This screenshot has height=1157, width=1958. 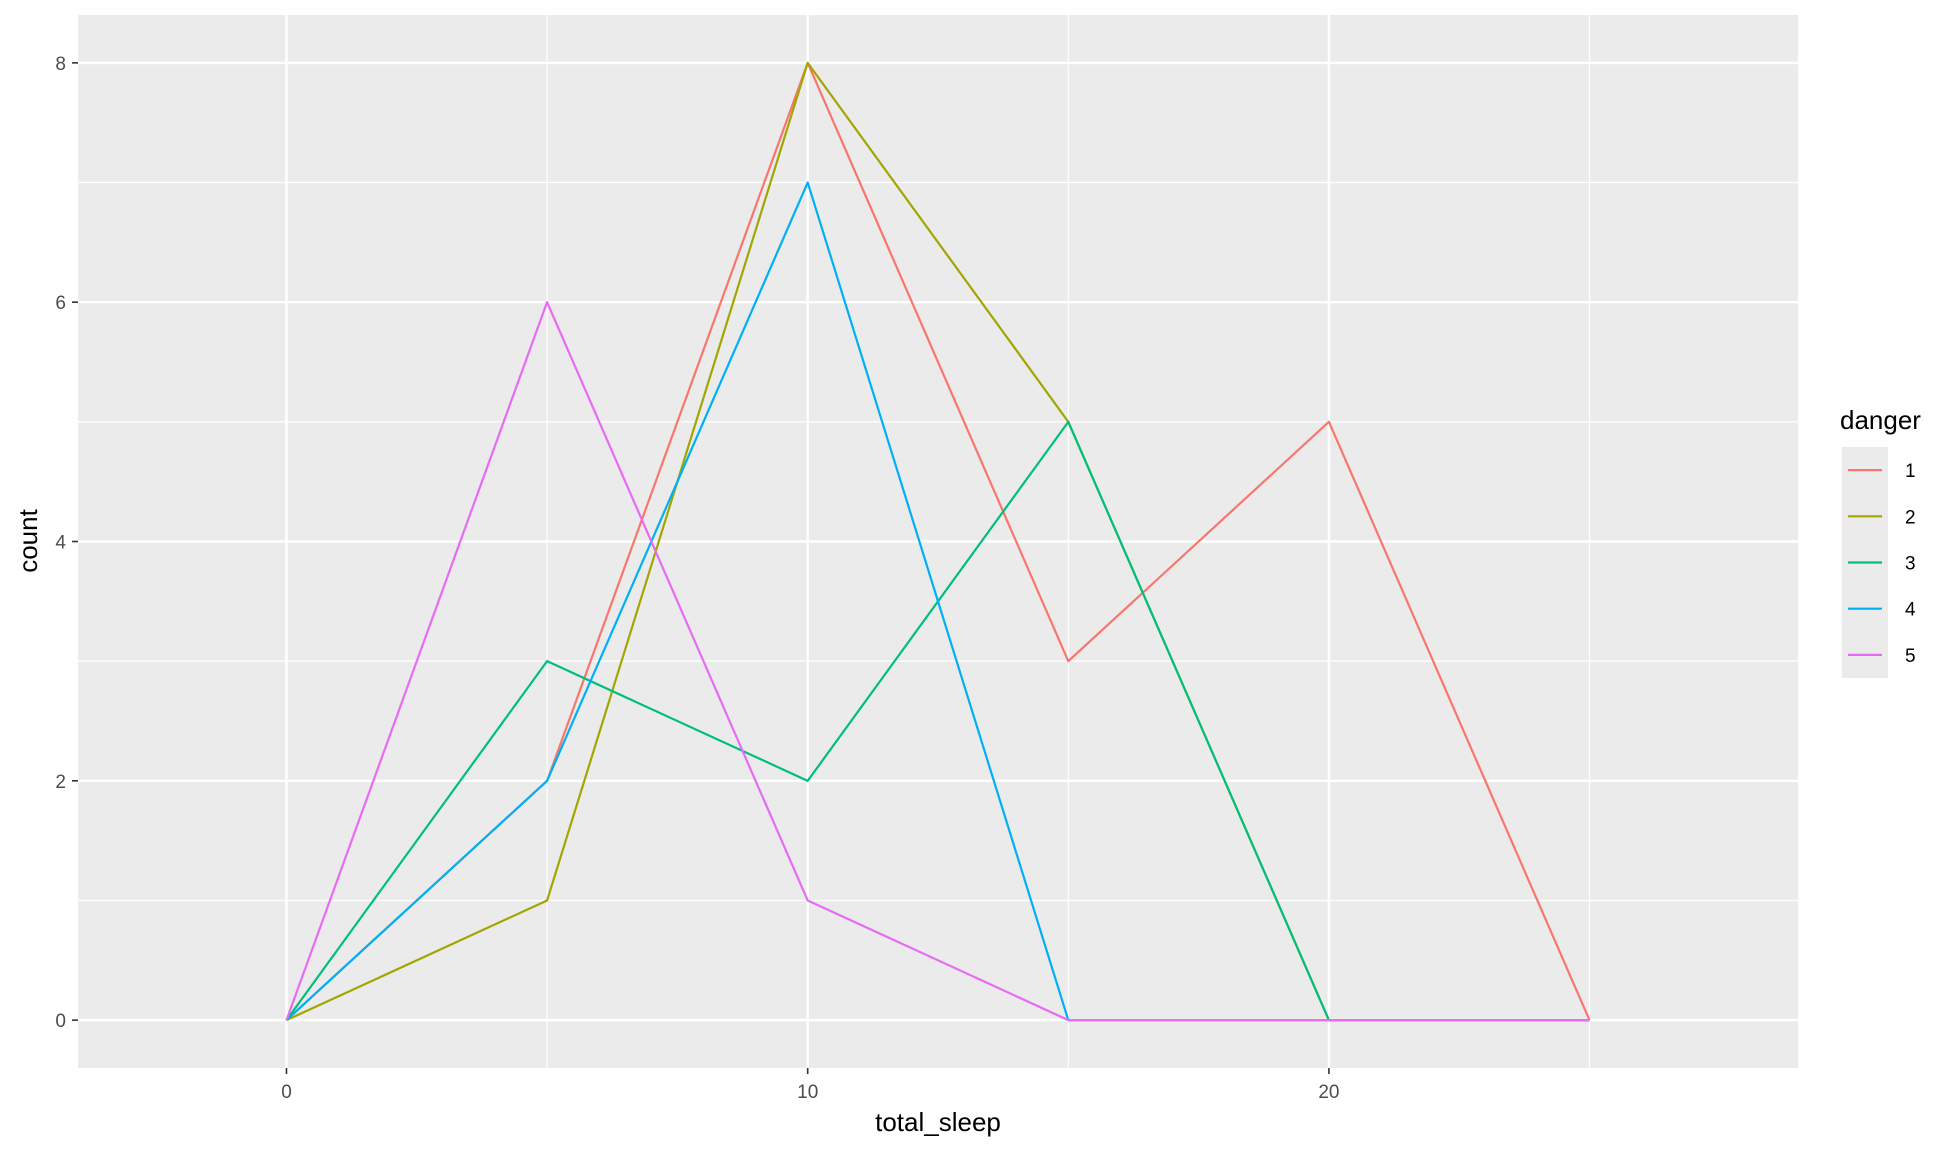 I want to click on legend-label-1: 1, so click(x=1910, y=471).